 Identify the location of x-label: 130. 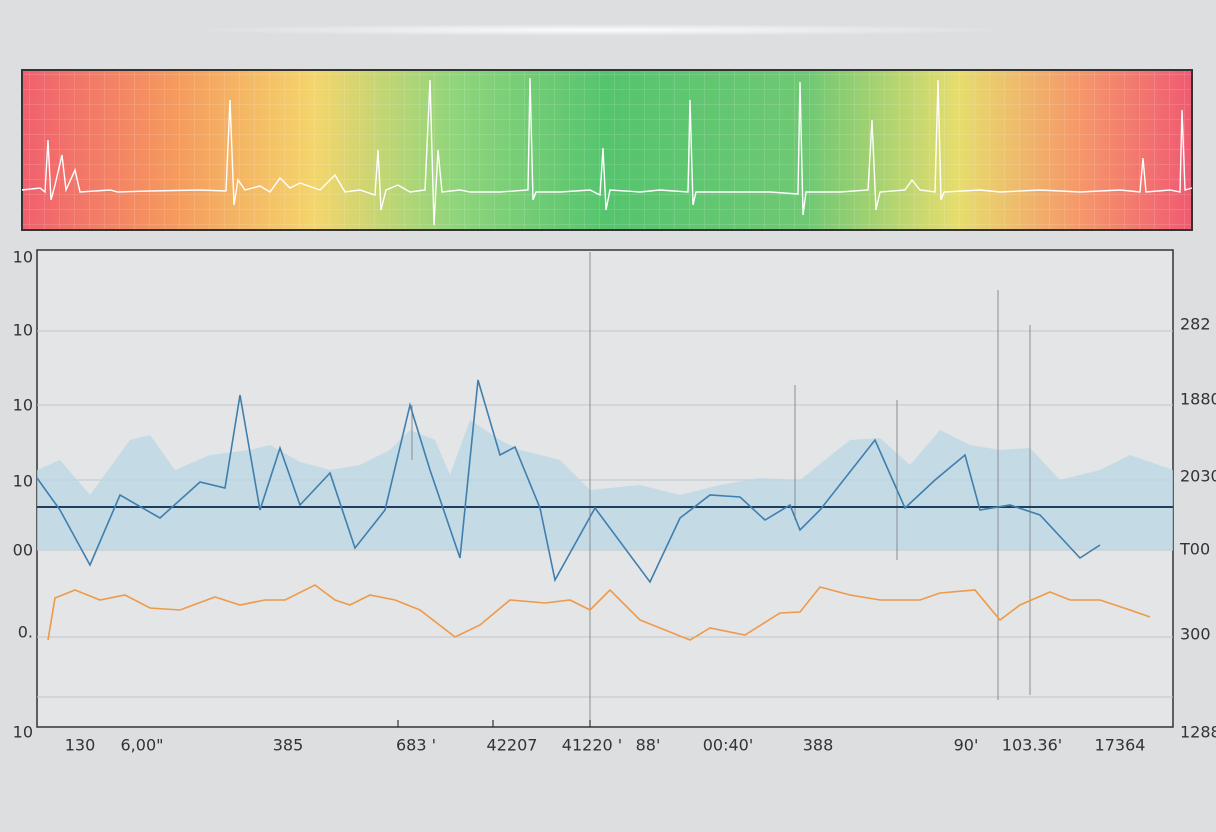
(80, 745).